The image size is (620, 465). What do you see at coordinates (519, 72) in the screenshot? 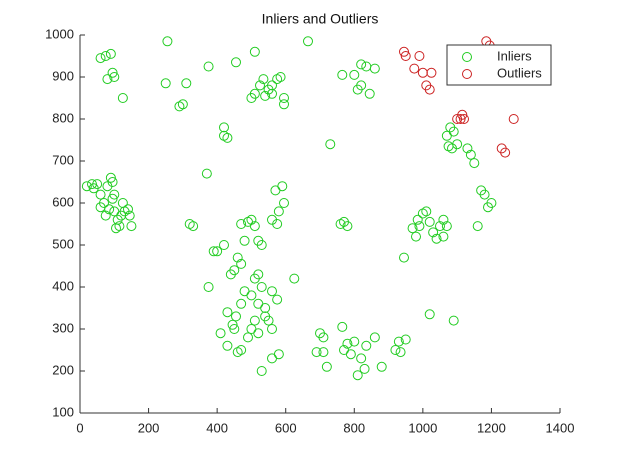
I see `legend-label: Outliers` at bounding box center [519, 72].